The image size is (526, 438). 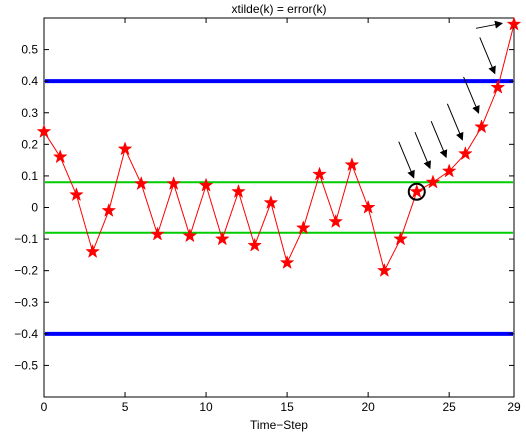 What do you see at coordinates (278, 9) in the screenshot?
I see `chart-title: xtilde(k) = error(k)` at bounding box center [278, 9].